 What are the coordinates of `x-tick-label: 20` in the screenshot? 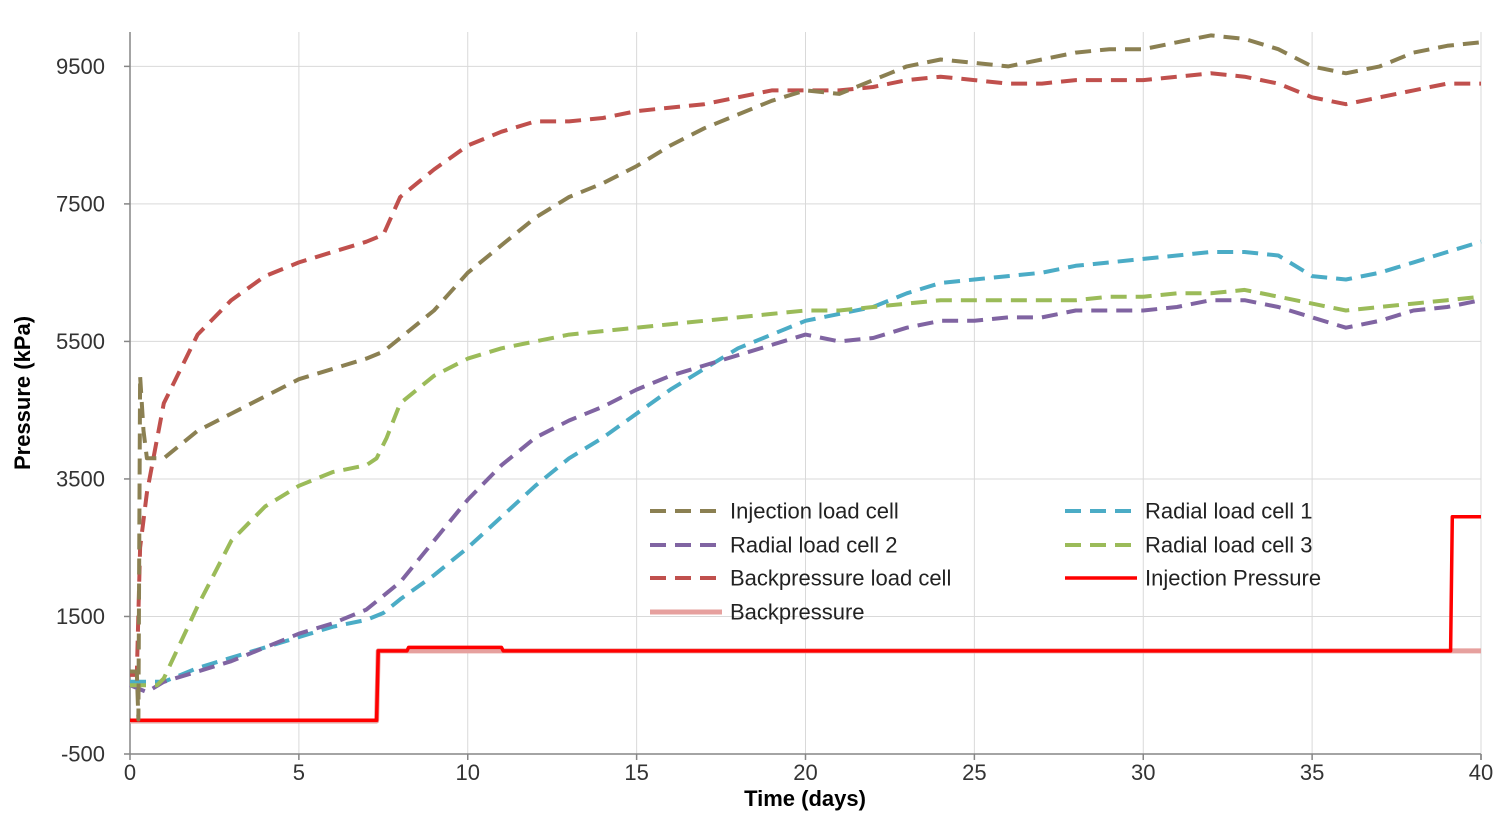 It's located at (805, 772).